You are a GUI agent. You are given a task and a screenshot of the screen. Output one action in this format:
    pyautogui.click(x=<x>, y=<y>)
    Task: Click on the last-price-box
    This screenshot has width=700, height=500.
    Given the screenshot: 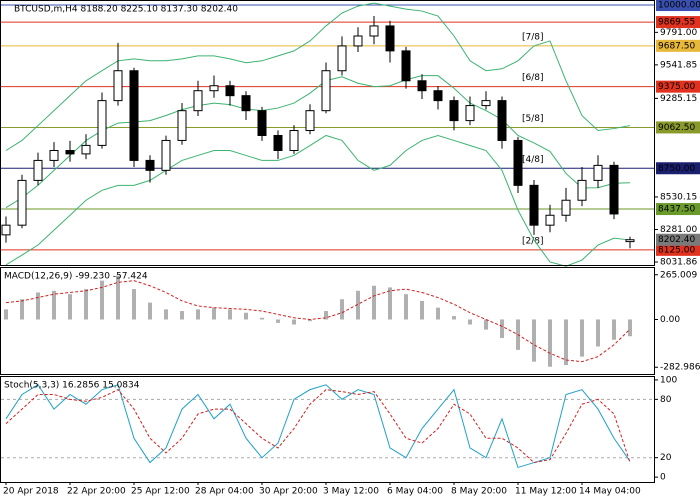 What is the action you would take?
    pyautogui.click(x=678, y=239)
    